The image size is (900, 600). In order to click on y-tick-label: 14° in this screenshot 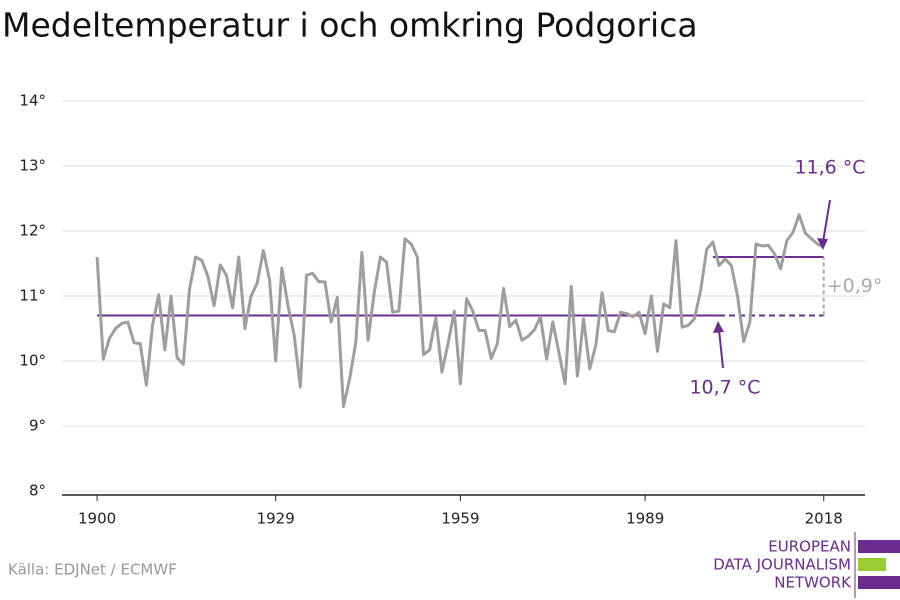, I will do `click(32, 101)`.